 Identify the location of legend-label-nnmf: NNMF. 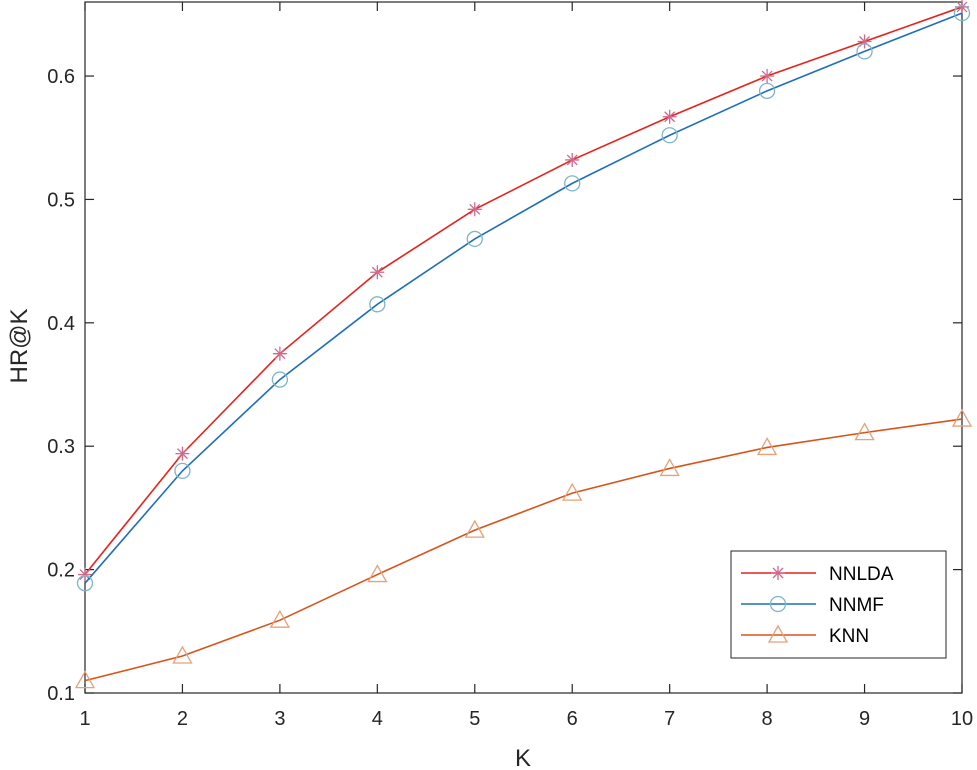
(856, 605).